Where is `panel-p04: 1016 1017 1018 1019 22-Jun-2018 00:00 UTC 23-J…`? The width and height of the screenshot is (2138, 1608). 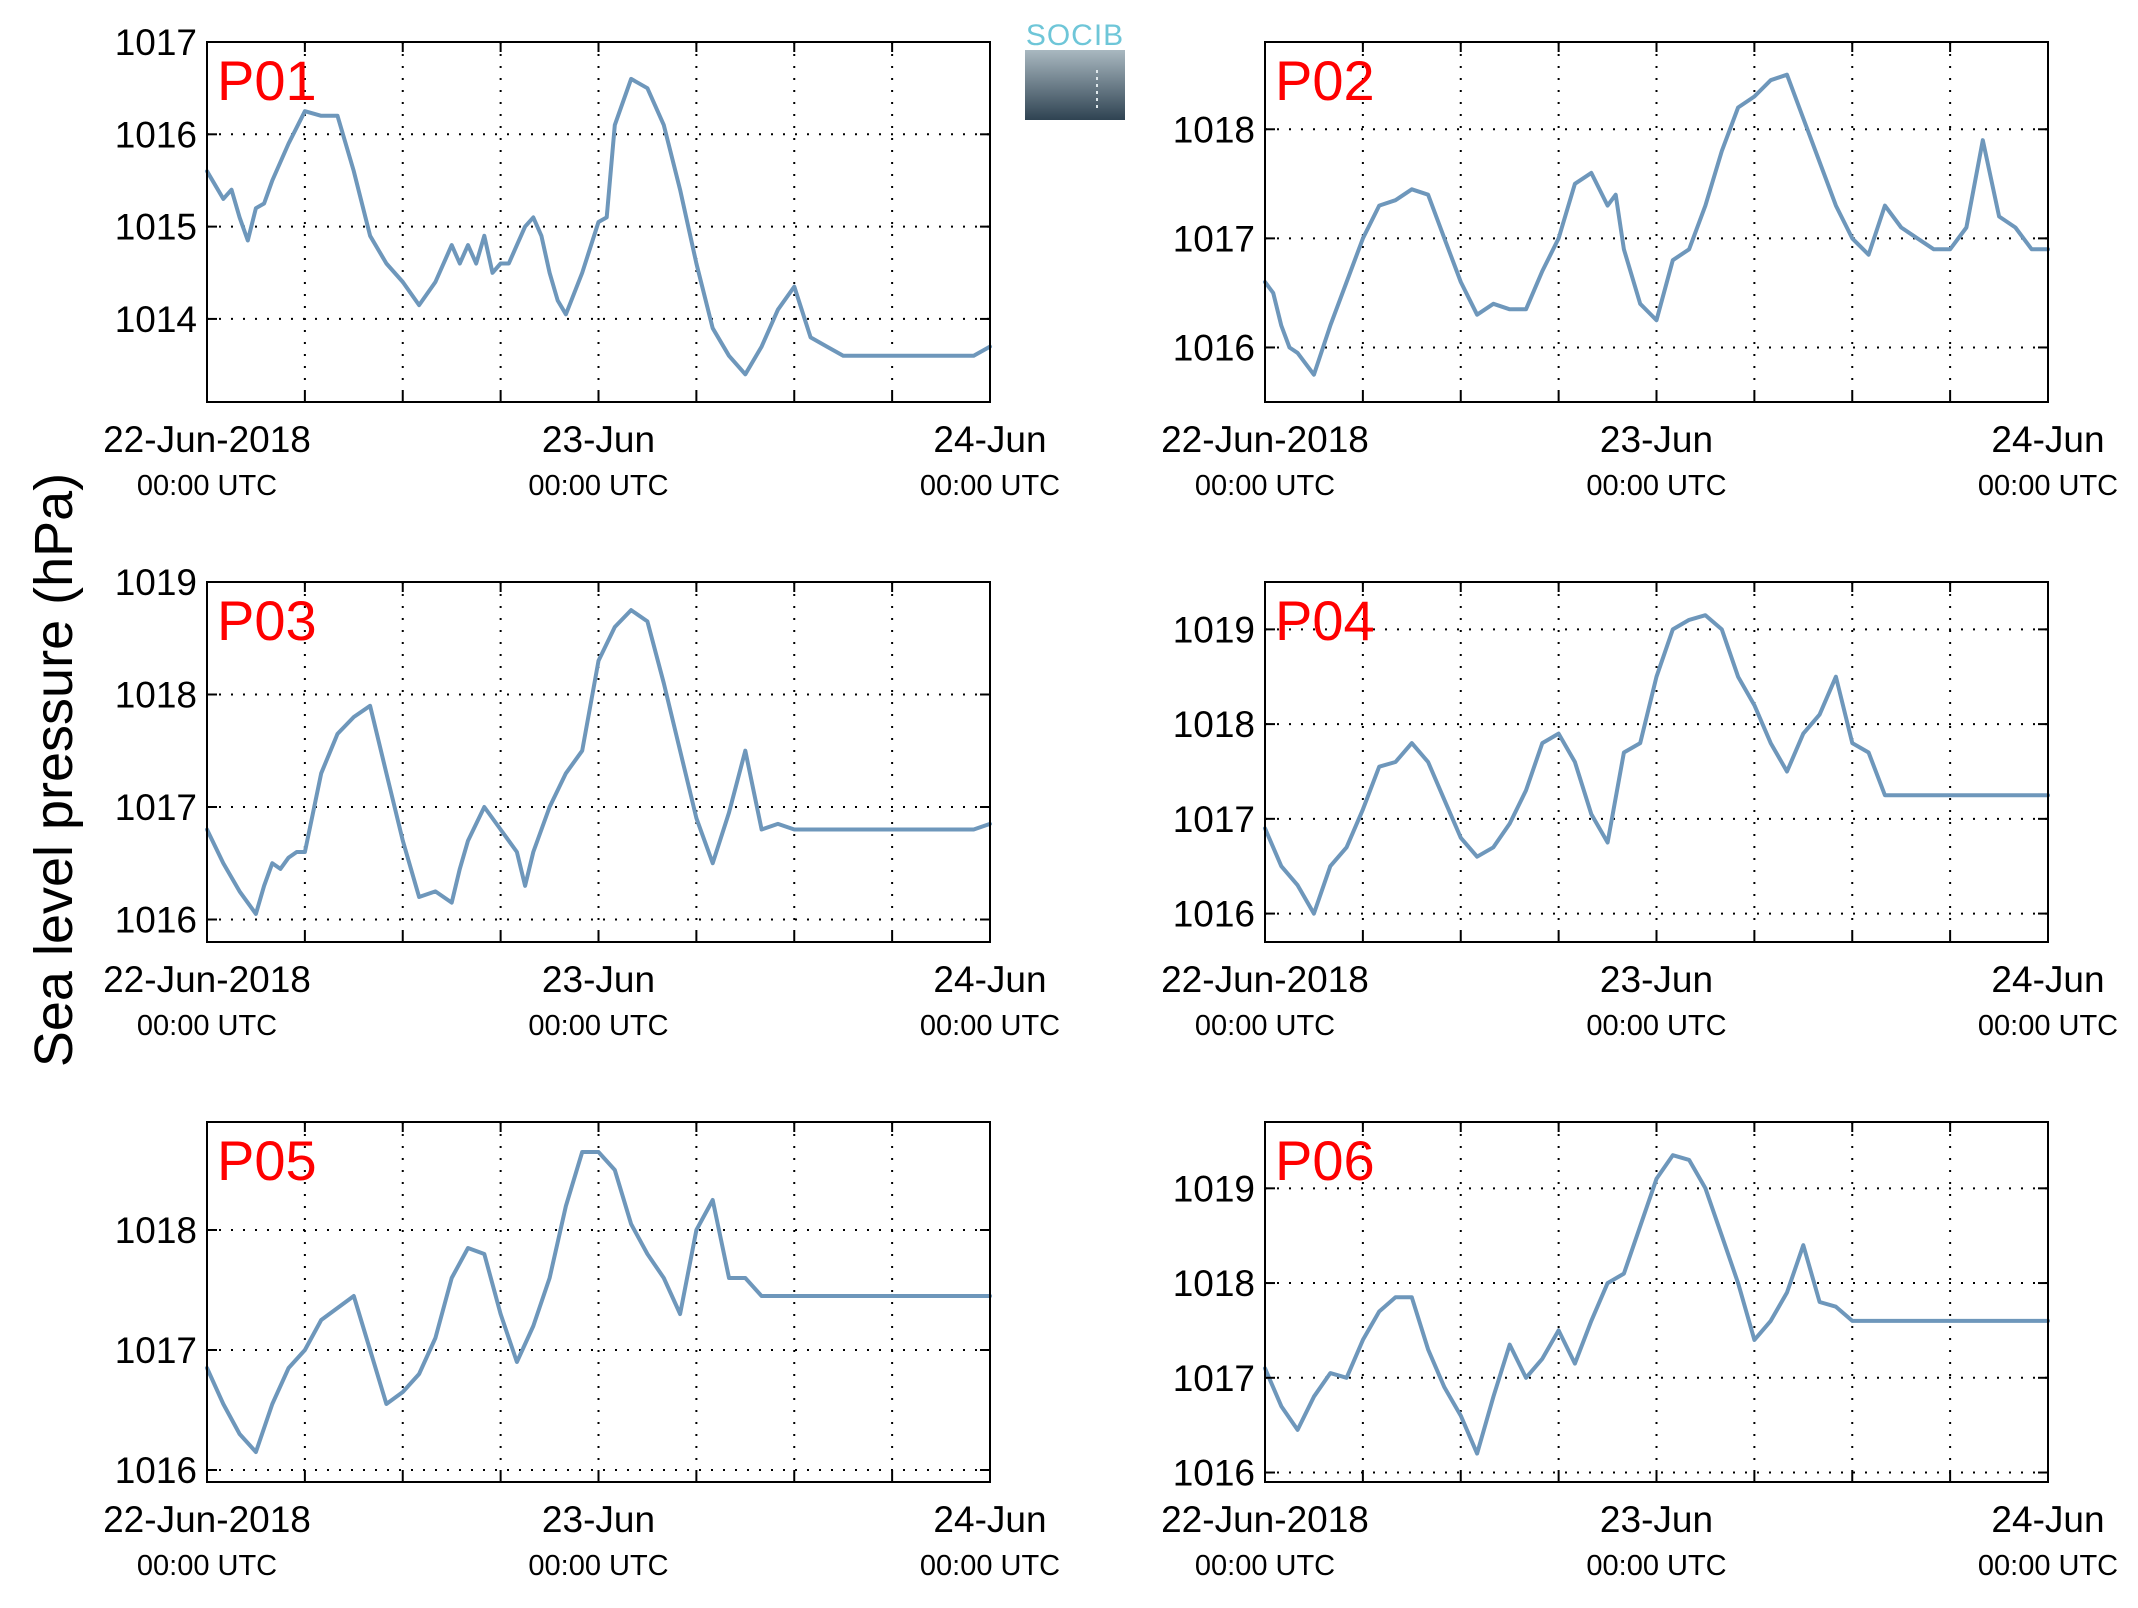
panel-p04: 1016 1017 1018 1019 22-Jun-2018 00:00 UTC 23-J… is located at coordinates (1639, 811).